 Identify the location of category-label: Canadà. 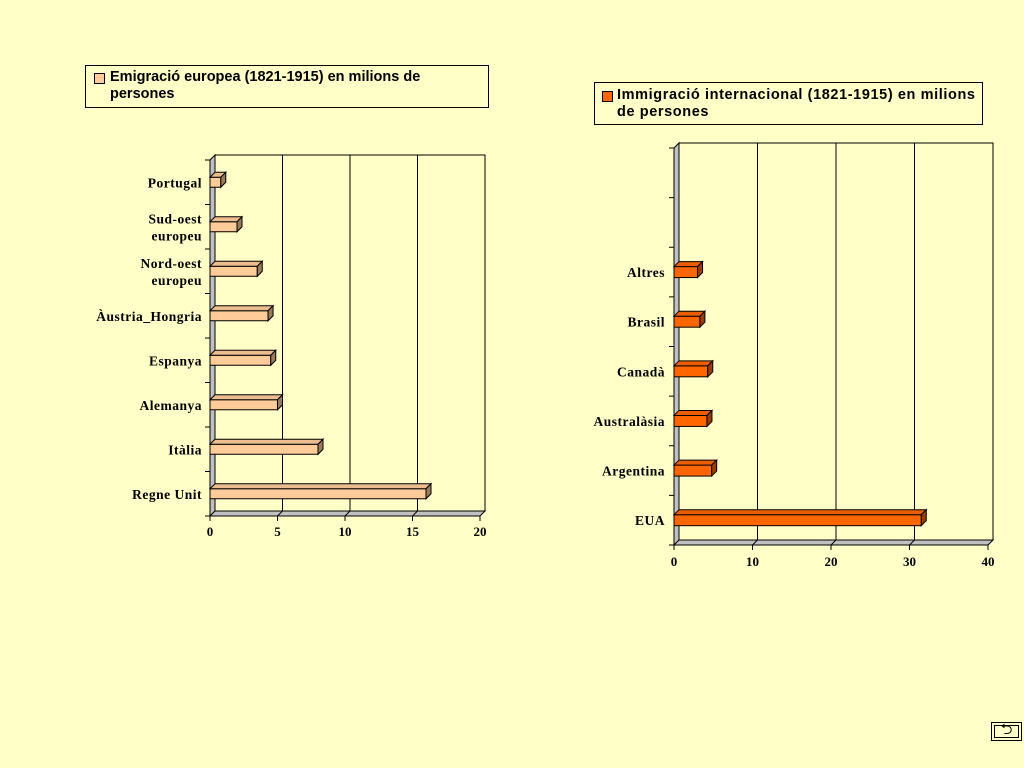
(641, 371).